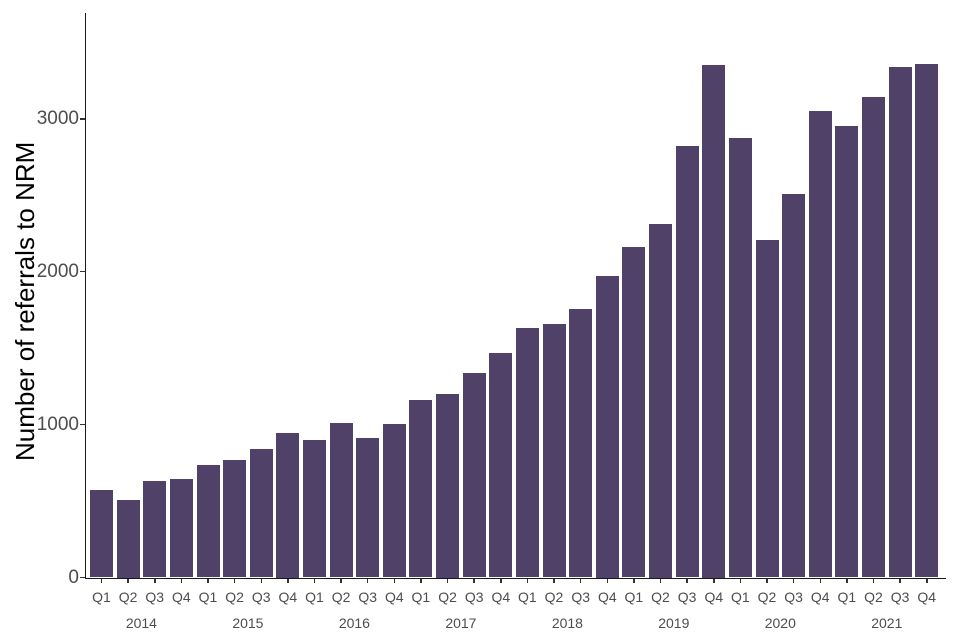 The image size is (960, 640). I want to click on bar-2014-q1, so click(101, 534).